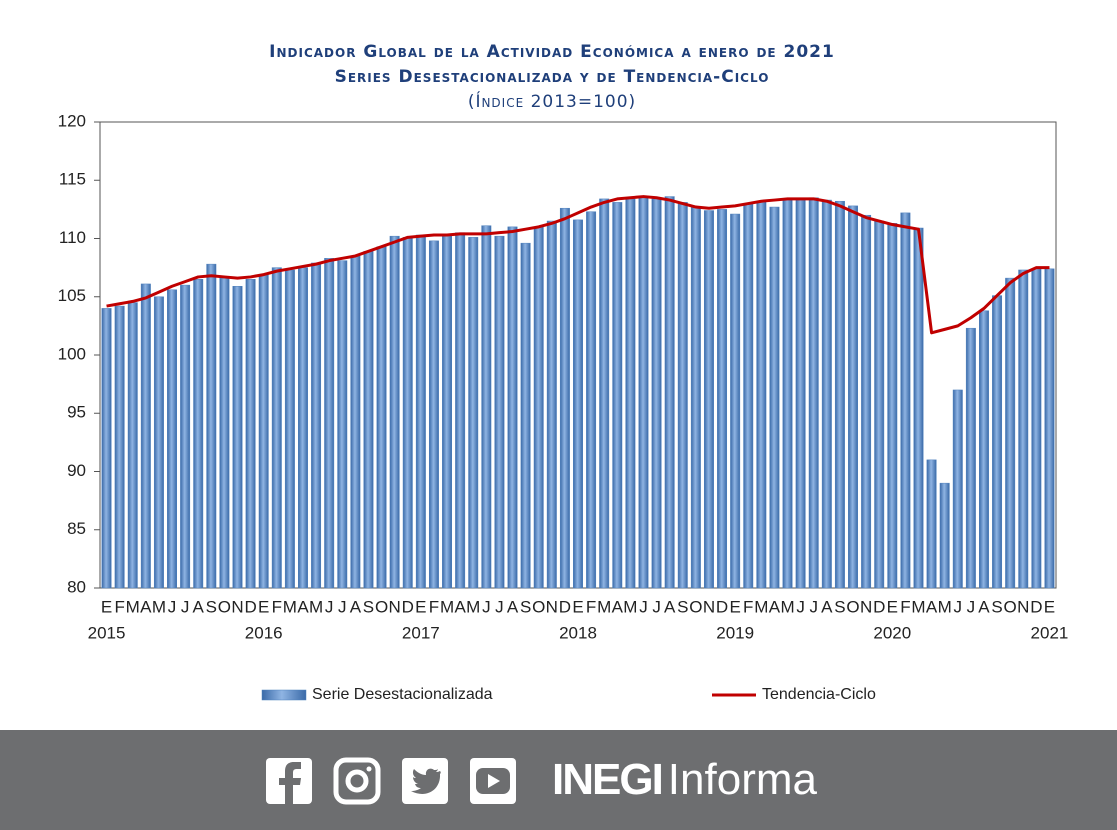 Image resolution: width=1117 pixels, height=830 pixels. I want to click on chart-units: (Índice 2013=100), so click(552, 101).